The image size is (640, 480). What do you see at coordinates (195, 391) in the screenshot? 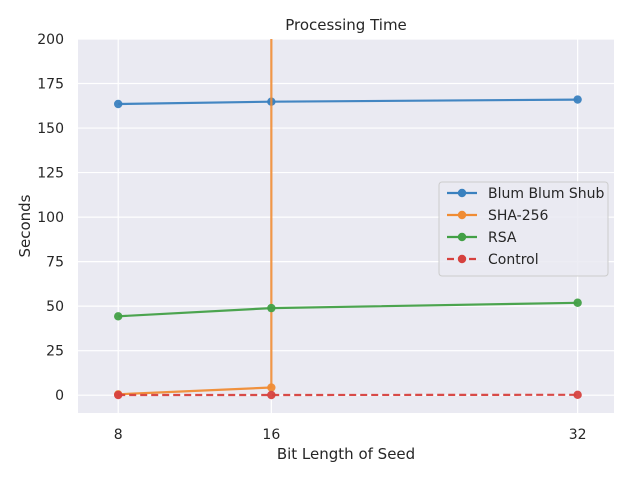
I see `series-line` at bounding box center [195, 391].